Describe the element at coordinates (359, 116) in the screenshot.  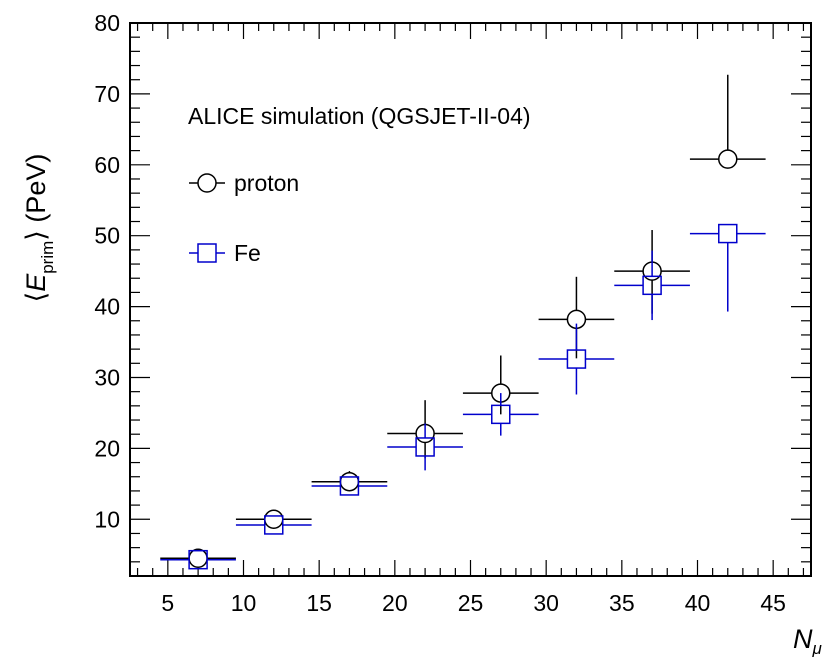
I see `annotation-text: ALICE simulation (QGSJET-II-04)` at that location.